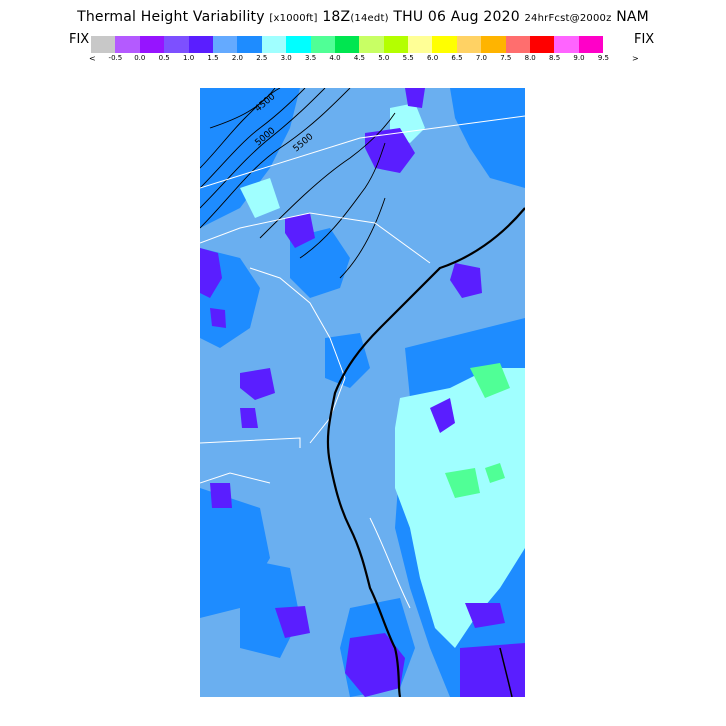 The image size is (726, 726). Describe the element at coordinates (632, 17) in the screenshot. I see `title-model: NAM` at that location.